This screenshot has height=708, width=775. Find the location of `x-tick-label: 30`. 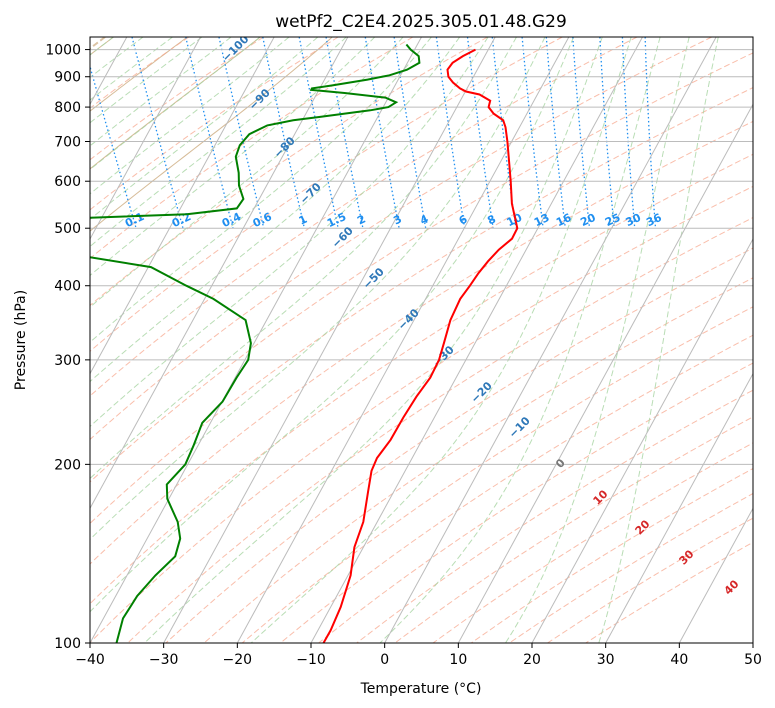

x-tick-label: 30 is located at coordinates (606, 660).